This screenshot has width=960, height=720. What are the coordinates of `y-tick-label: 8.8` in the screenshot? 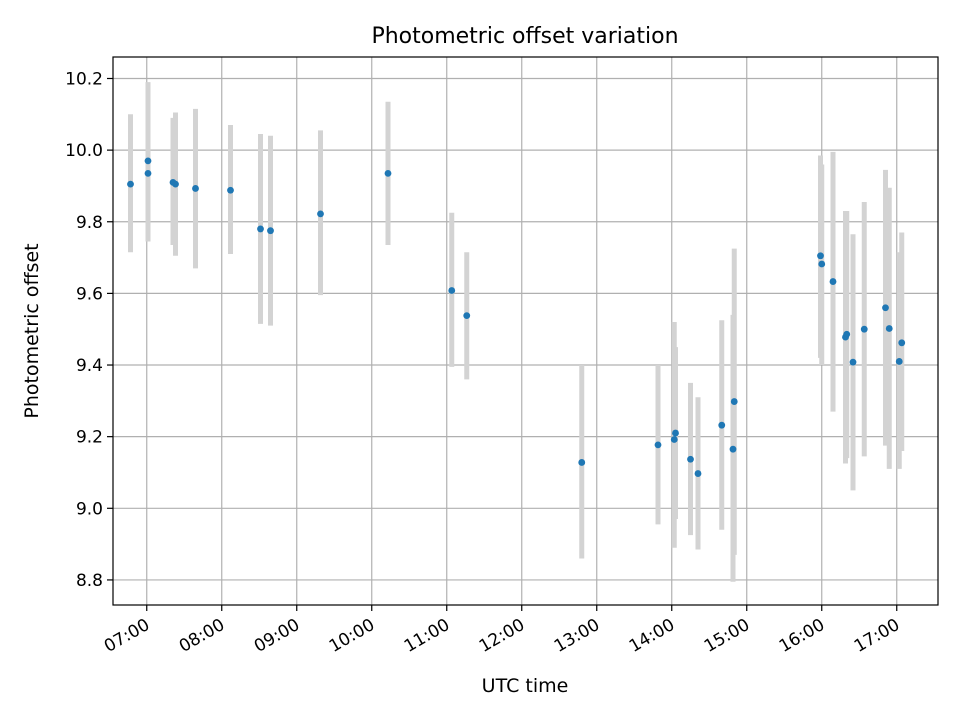 It's located at (89, 581).